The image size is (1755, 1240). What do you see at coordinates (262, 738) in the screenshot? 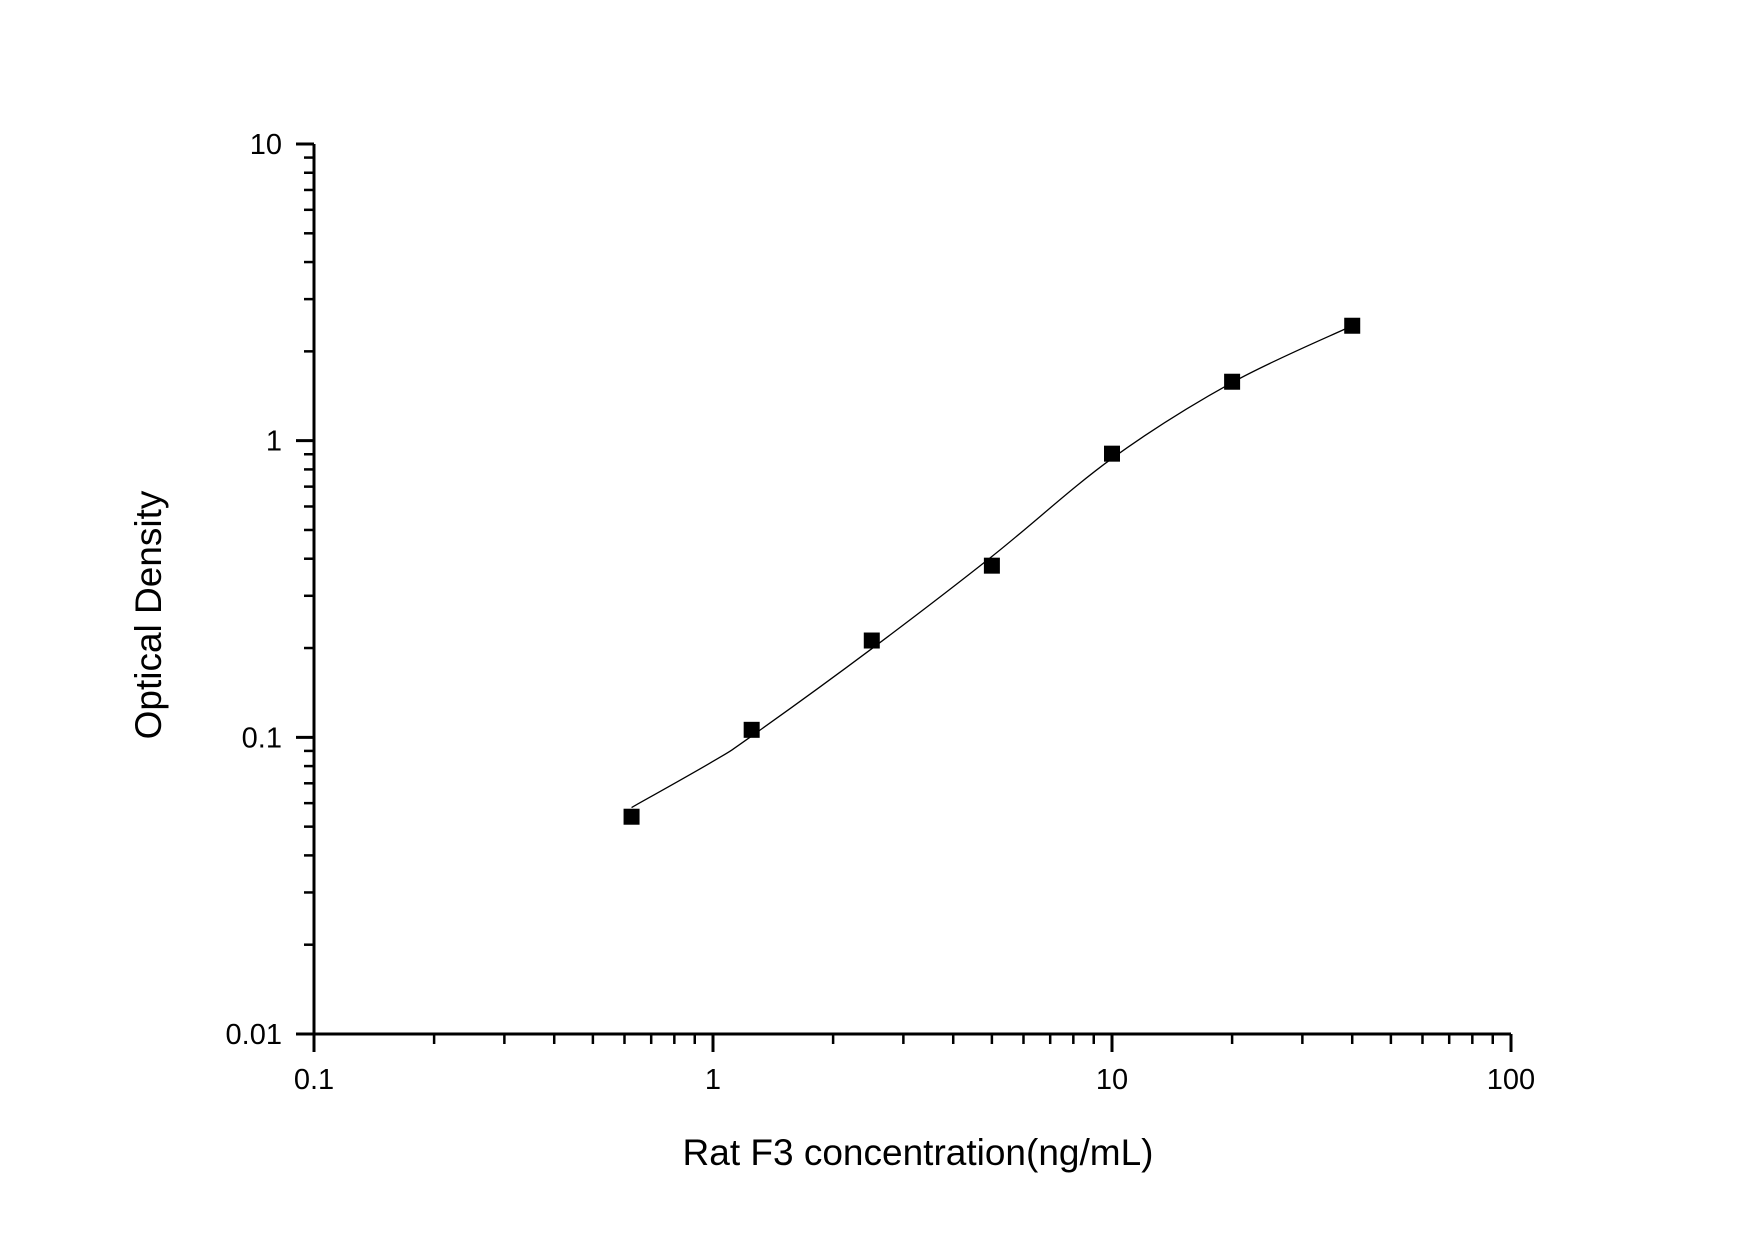
I see `y-tick-label: 0.1` at bounding box center [262, 738].